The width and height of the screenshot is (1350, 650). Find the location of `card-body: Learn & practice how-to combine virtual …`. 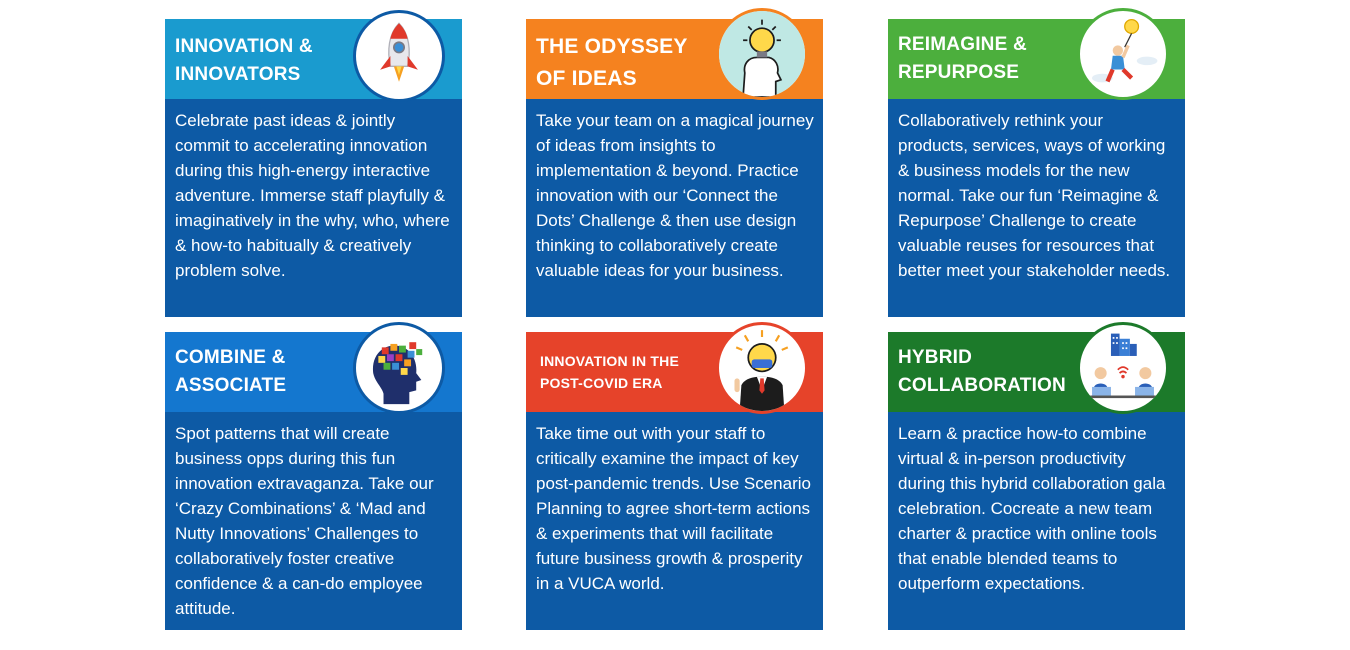

card-body: Learn & practice how-to combine virtual … is located at coordinates (1036, 521).